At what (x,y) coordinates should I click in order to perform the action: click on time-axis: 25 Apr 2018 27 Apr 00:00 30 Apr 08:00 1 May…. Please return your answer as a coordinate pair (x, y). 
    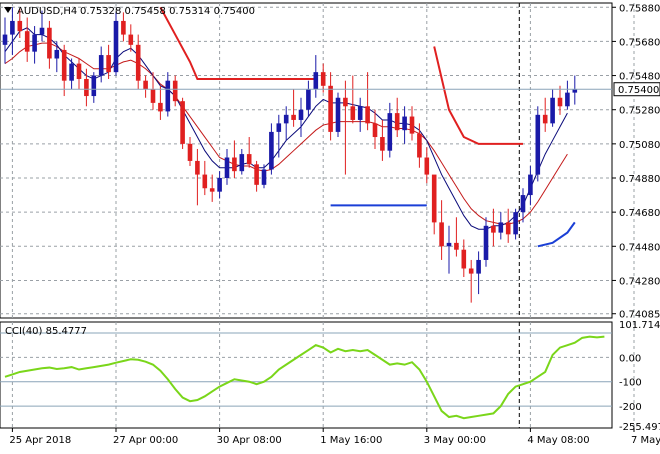
    Looking at the image, I should click on (334, 437).